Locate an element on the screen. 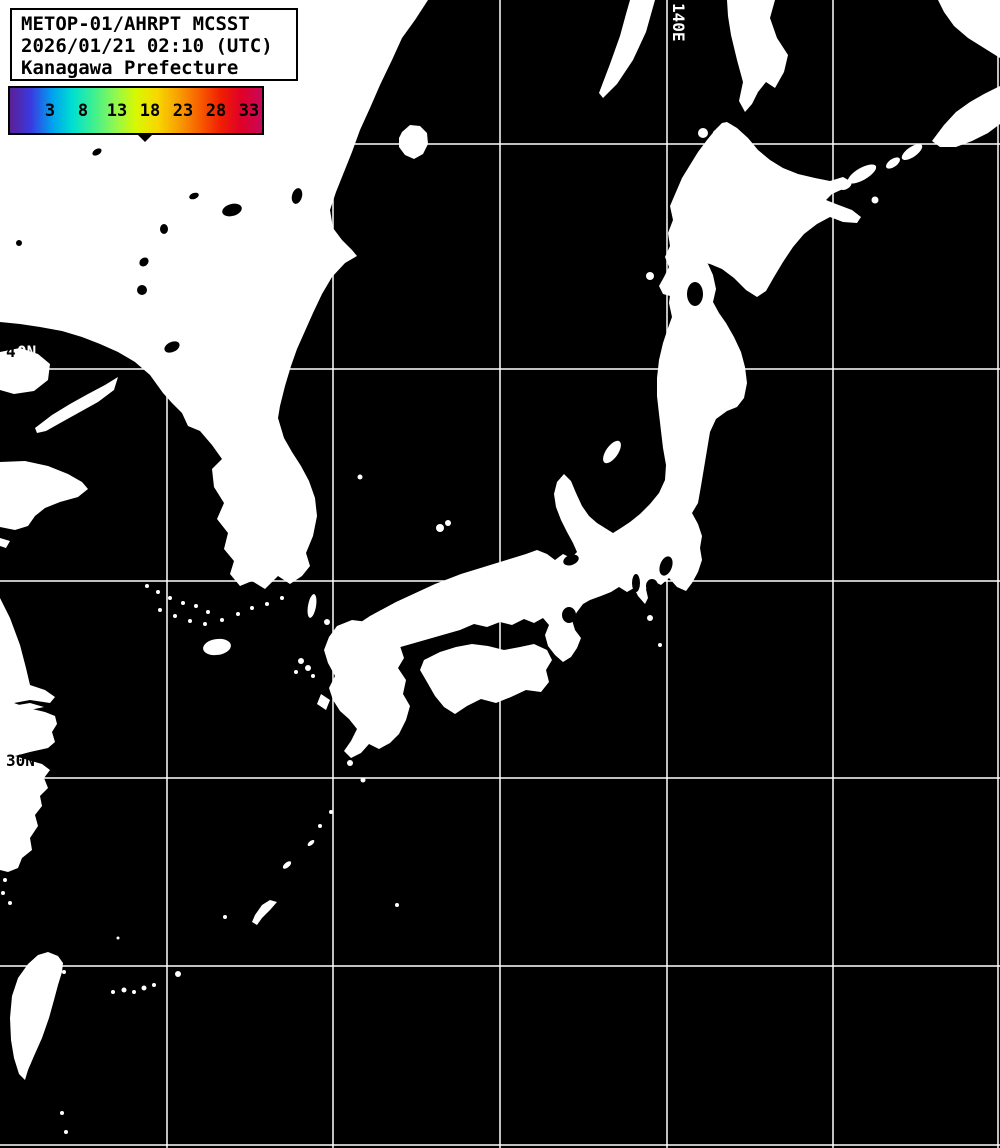 The width and height of the screenshot is (1000, 1148). tsushima is located at coordinates (312, 606).